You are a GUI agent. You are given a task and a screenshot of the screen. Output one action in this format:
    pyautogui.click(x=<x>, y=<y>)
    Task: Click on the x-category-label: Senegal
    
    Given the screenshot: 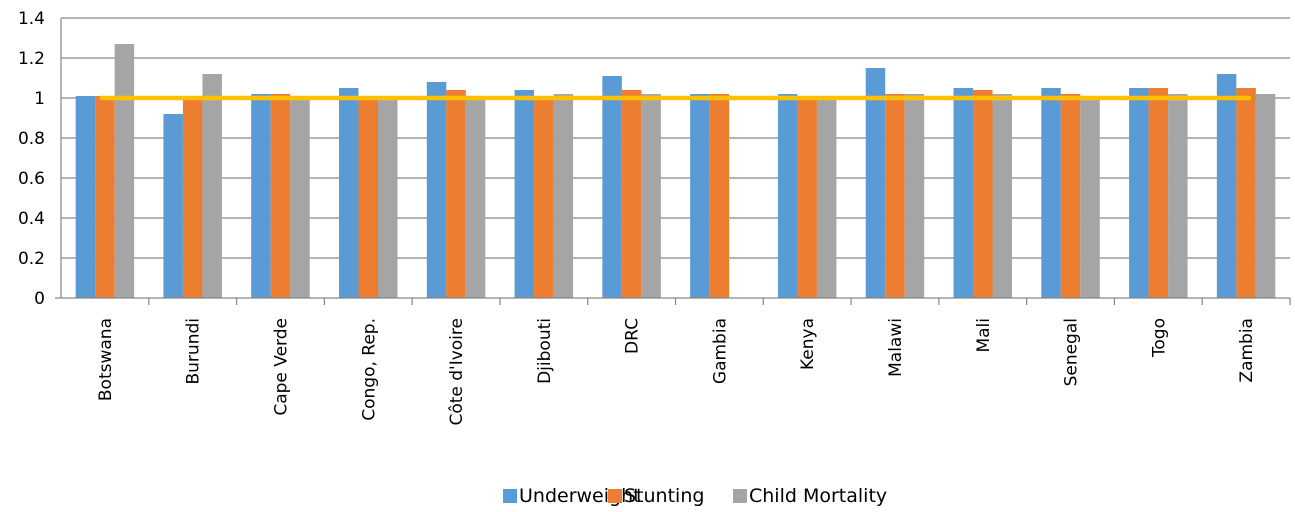 What is the action you would take?
    pyautogui.click(x=1072, y=352)
    